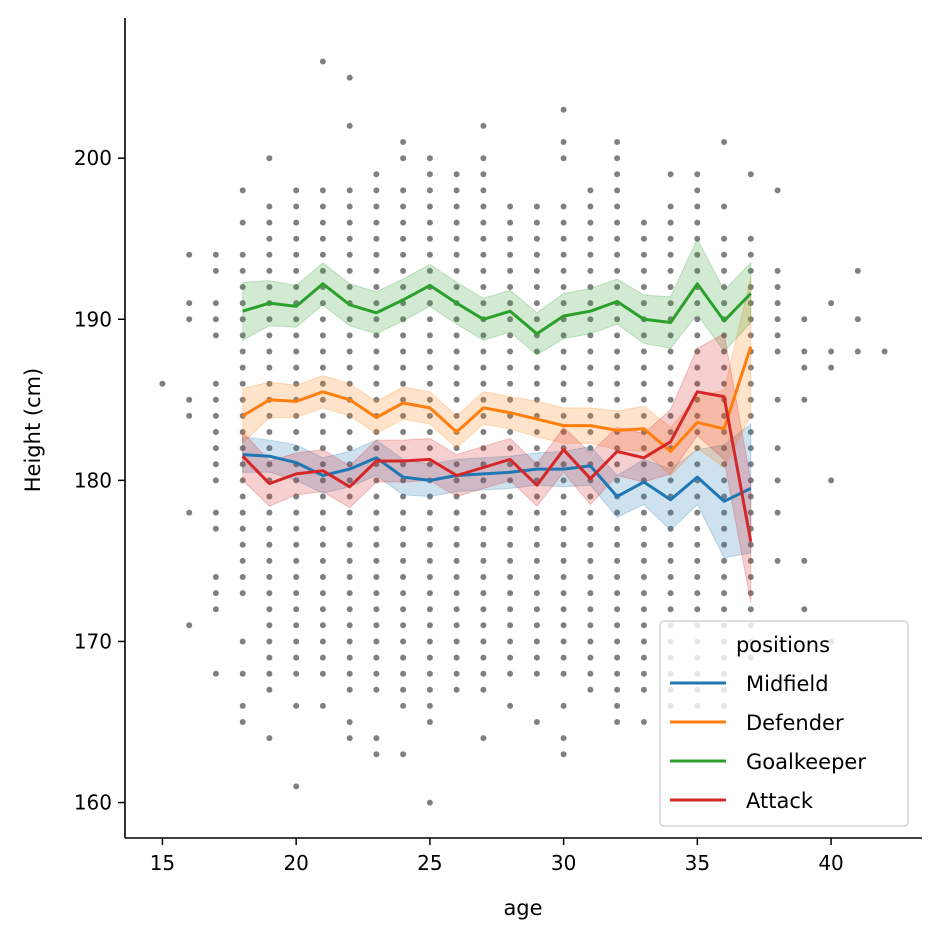 This screenshot has height=940, width=940. I want to click on ci-band-midfield, so click(497, 490).